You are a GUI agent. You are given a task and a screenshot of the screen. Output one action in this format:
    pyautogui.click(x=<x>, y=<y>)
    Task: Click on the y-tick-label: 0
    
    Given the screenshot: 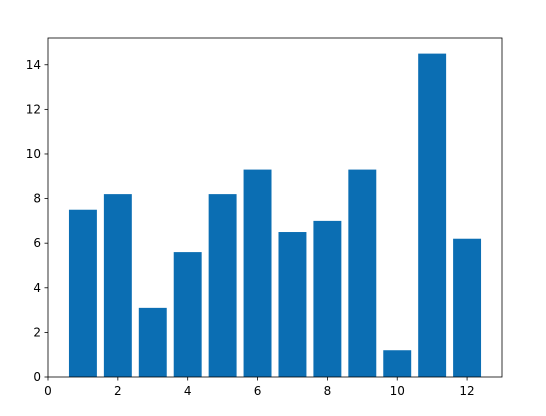 What is the action you would take?
    pyautogui.click(x=37, y=377)
    